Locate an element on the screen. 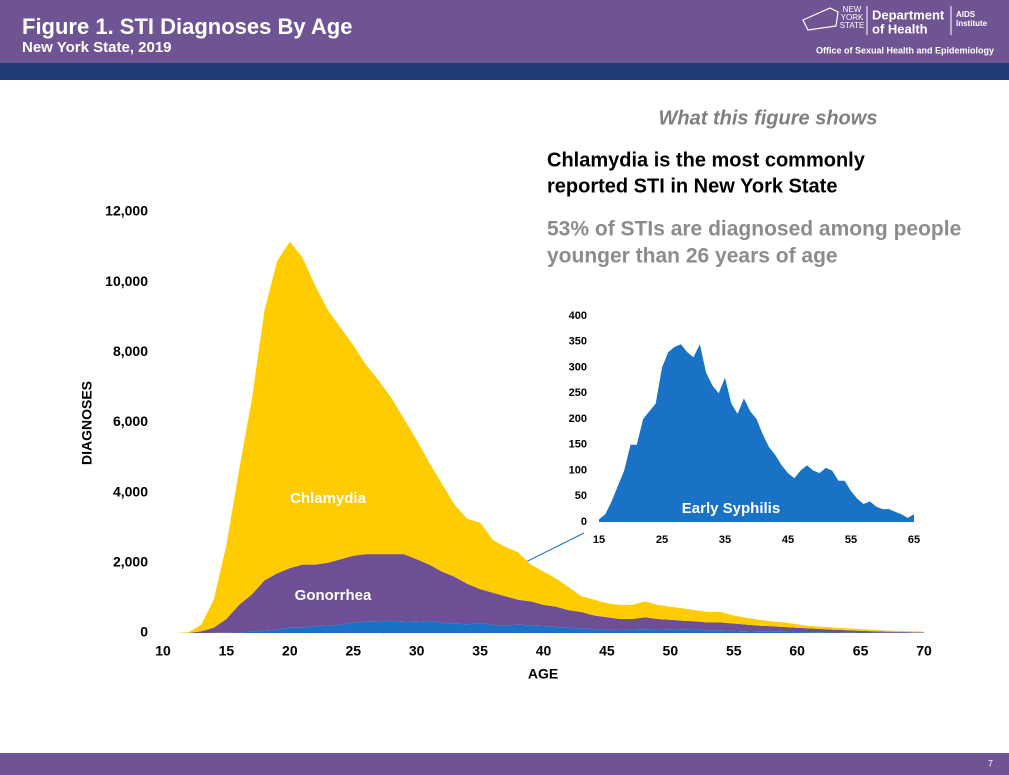 This screenshot has width=1009, height=775. subtitle: New York State, 2019 is located at coordinates (97, 47).